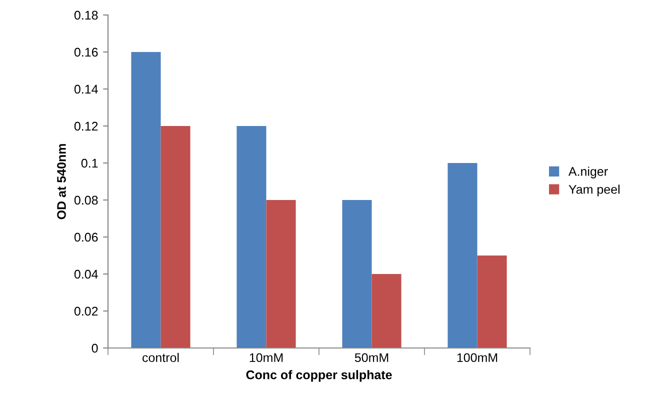 The width and height of the screenshot is (664, 419). Describe the element at coordinates (86, 52) in the screenshot. I see `y-tick-label: 0.16` at that location.